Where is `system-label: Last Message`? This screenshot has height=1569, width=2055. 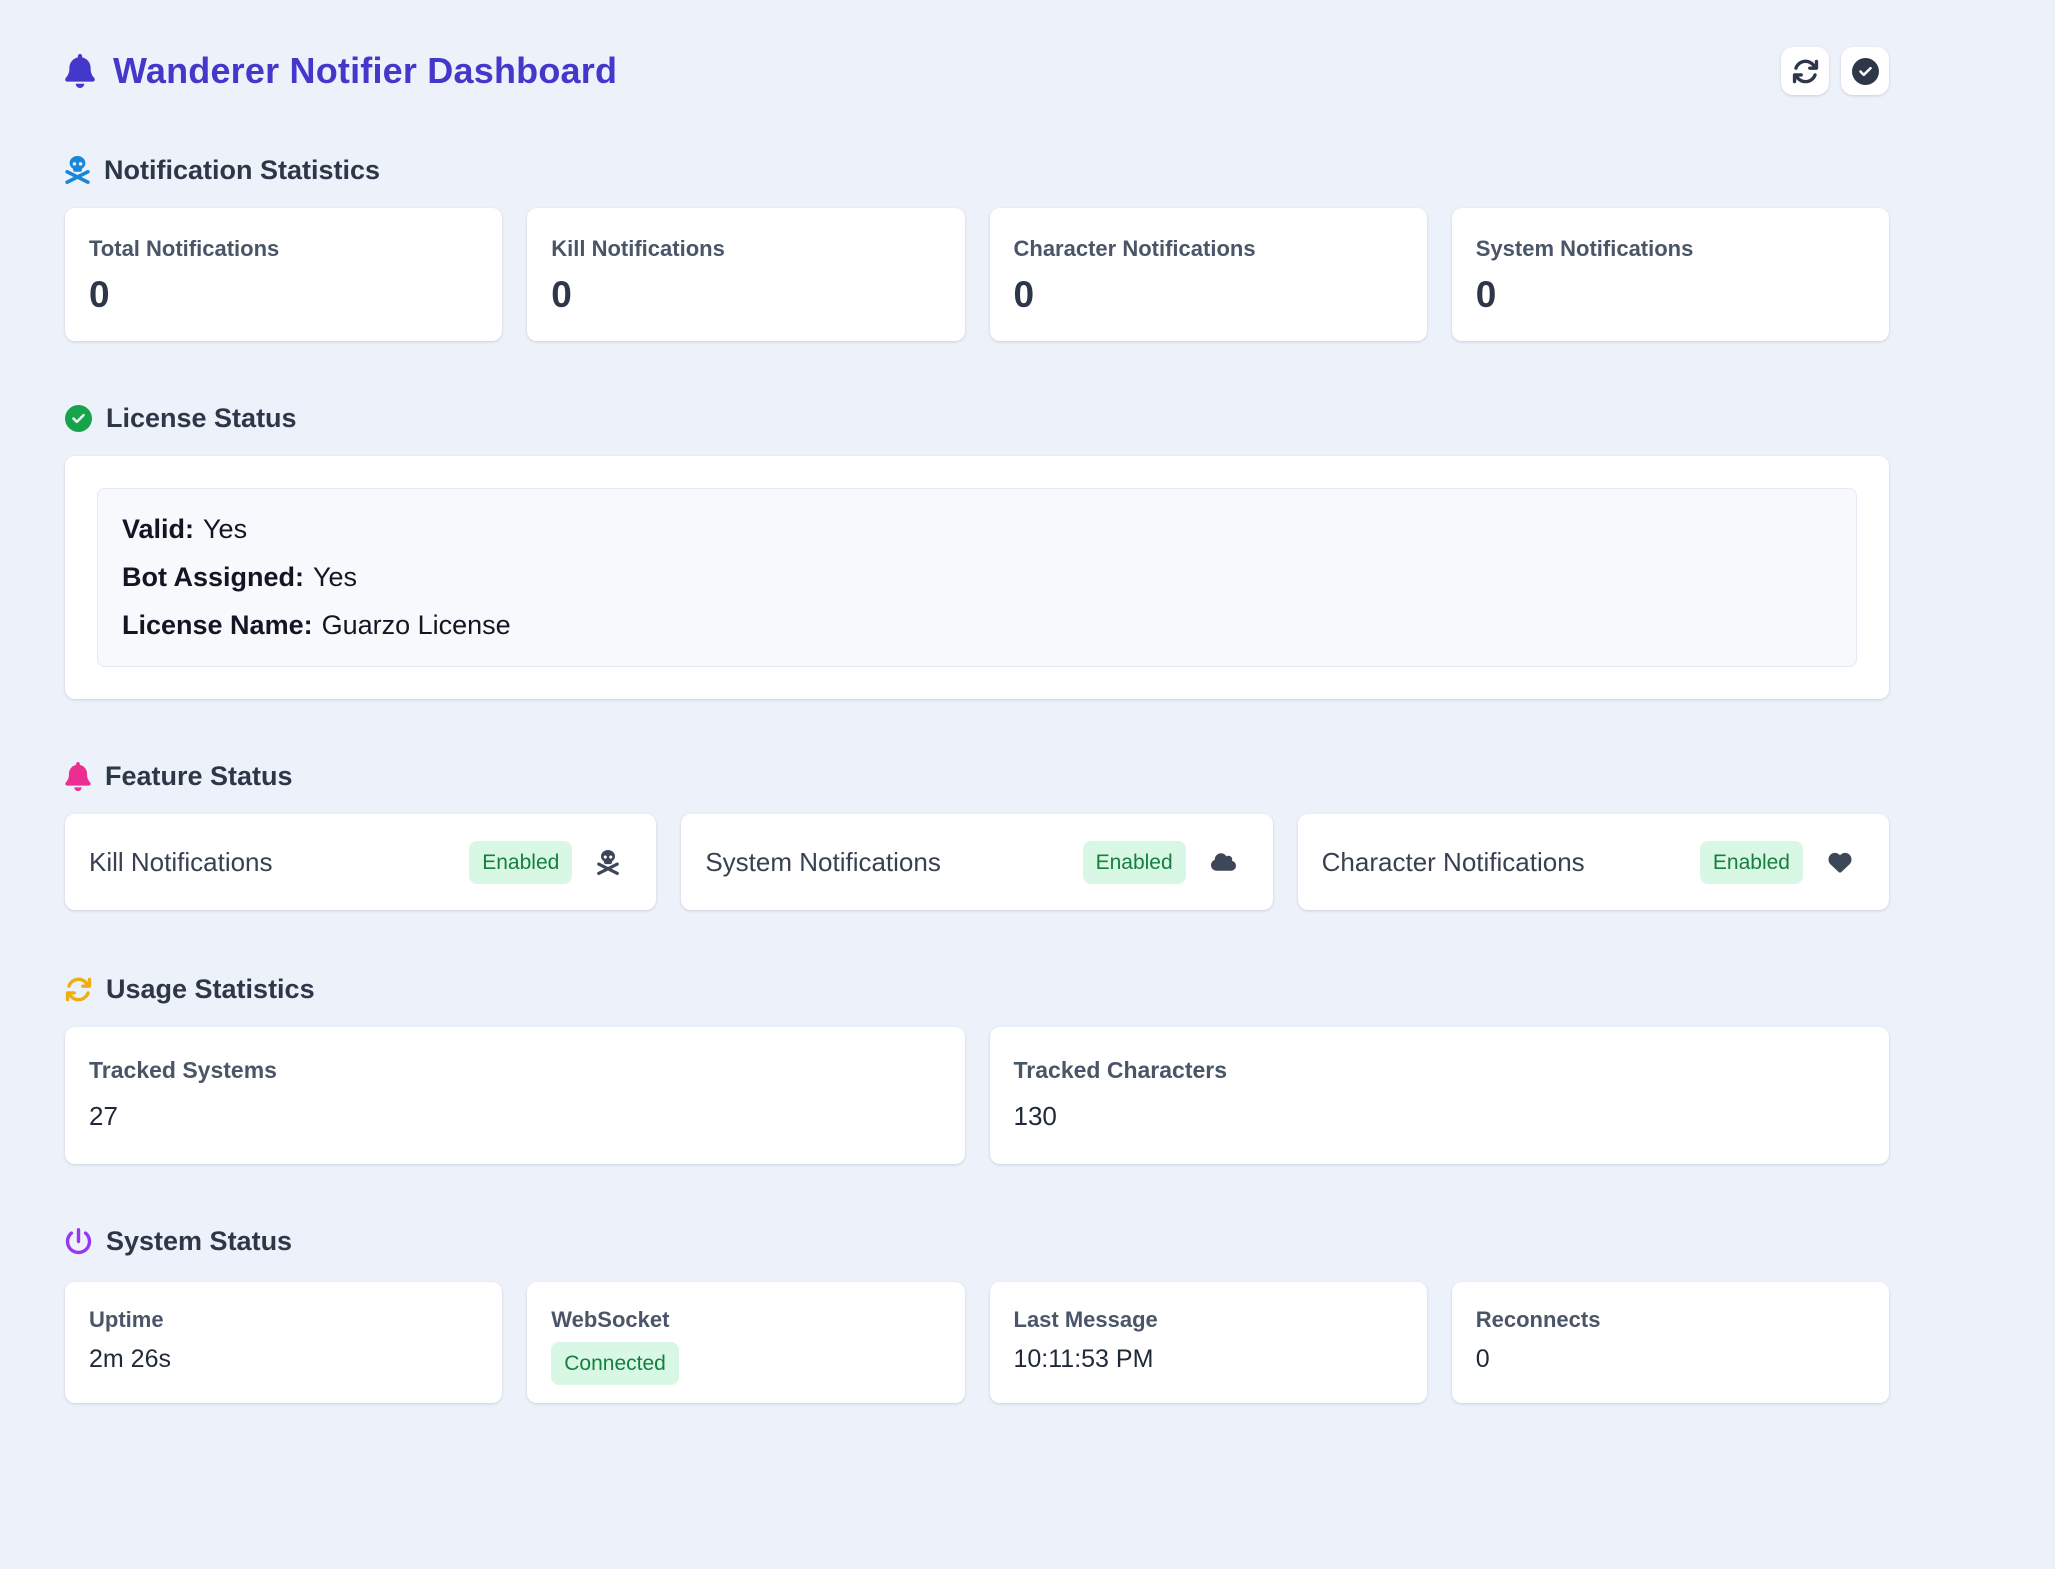
system-label: Last Message is located at coordinates (1085, 1319).